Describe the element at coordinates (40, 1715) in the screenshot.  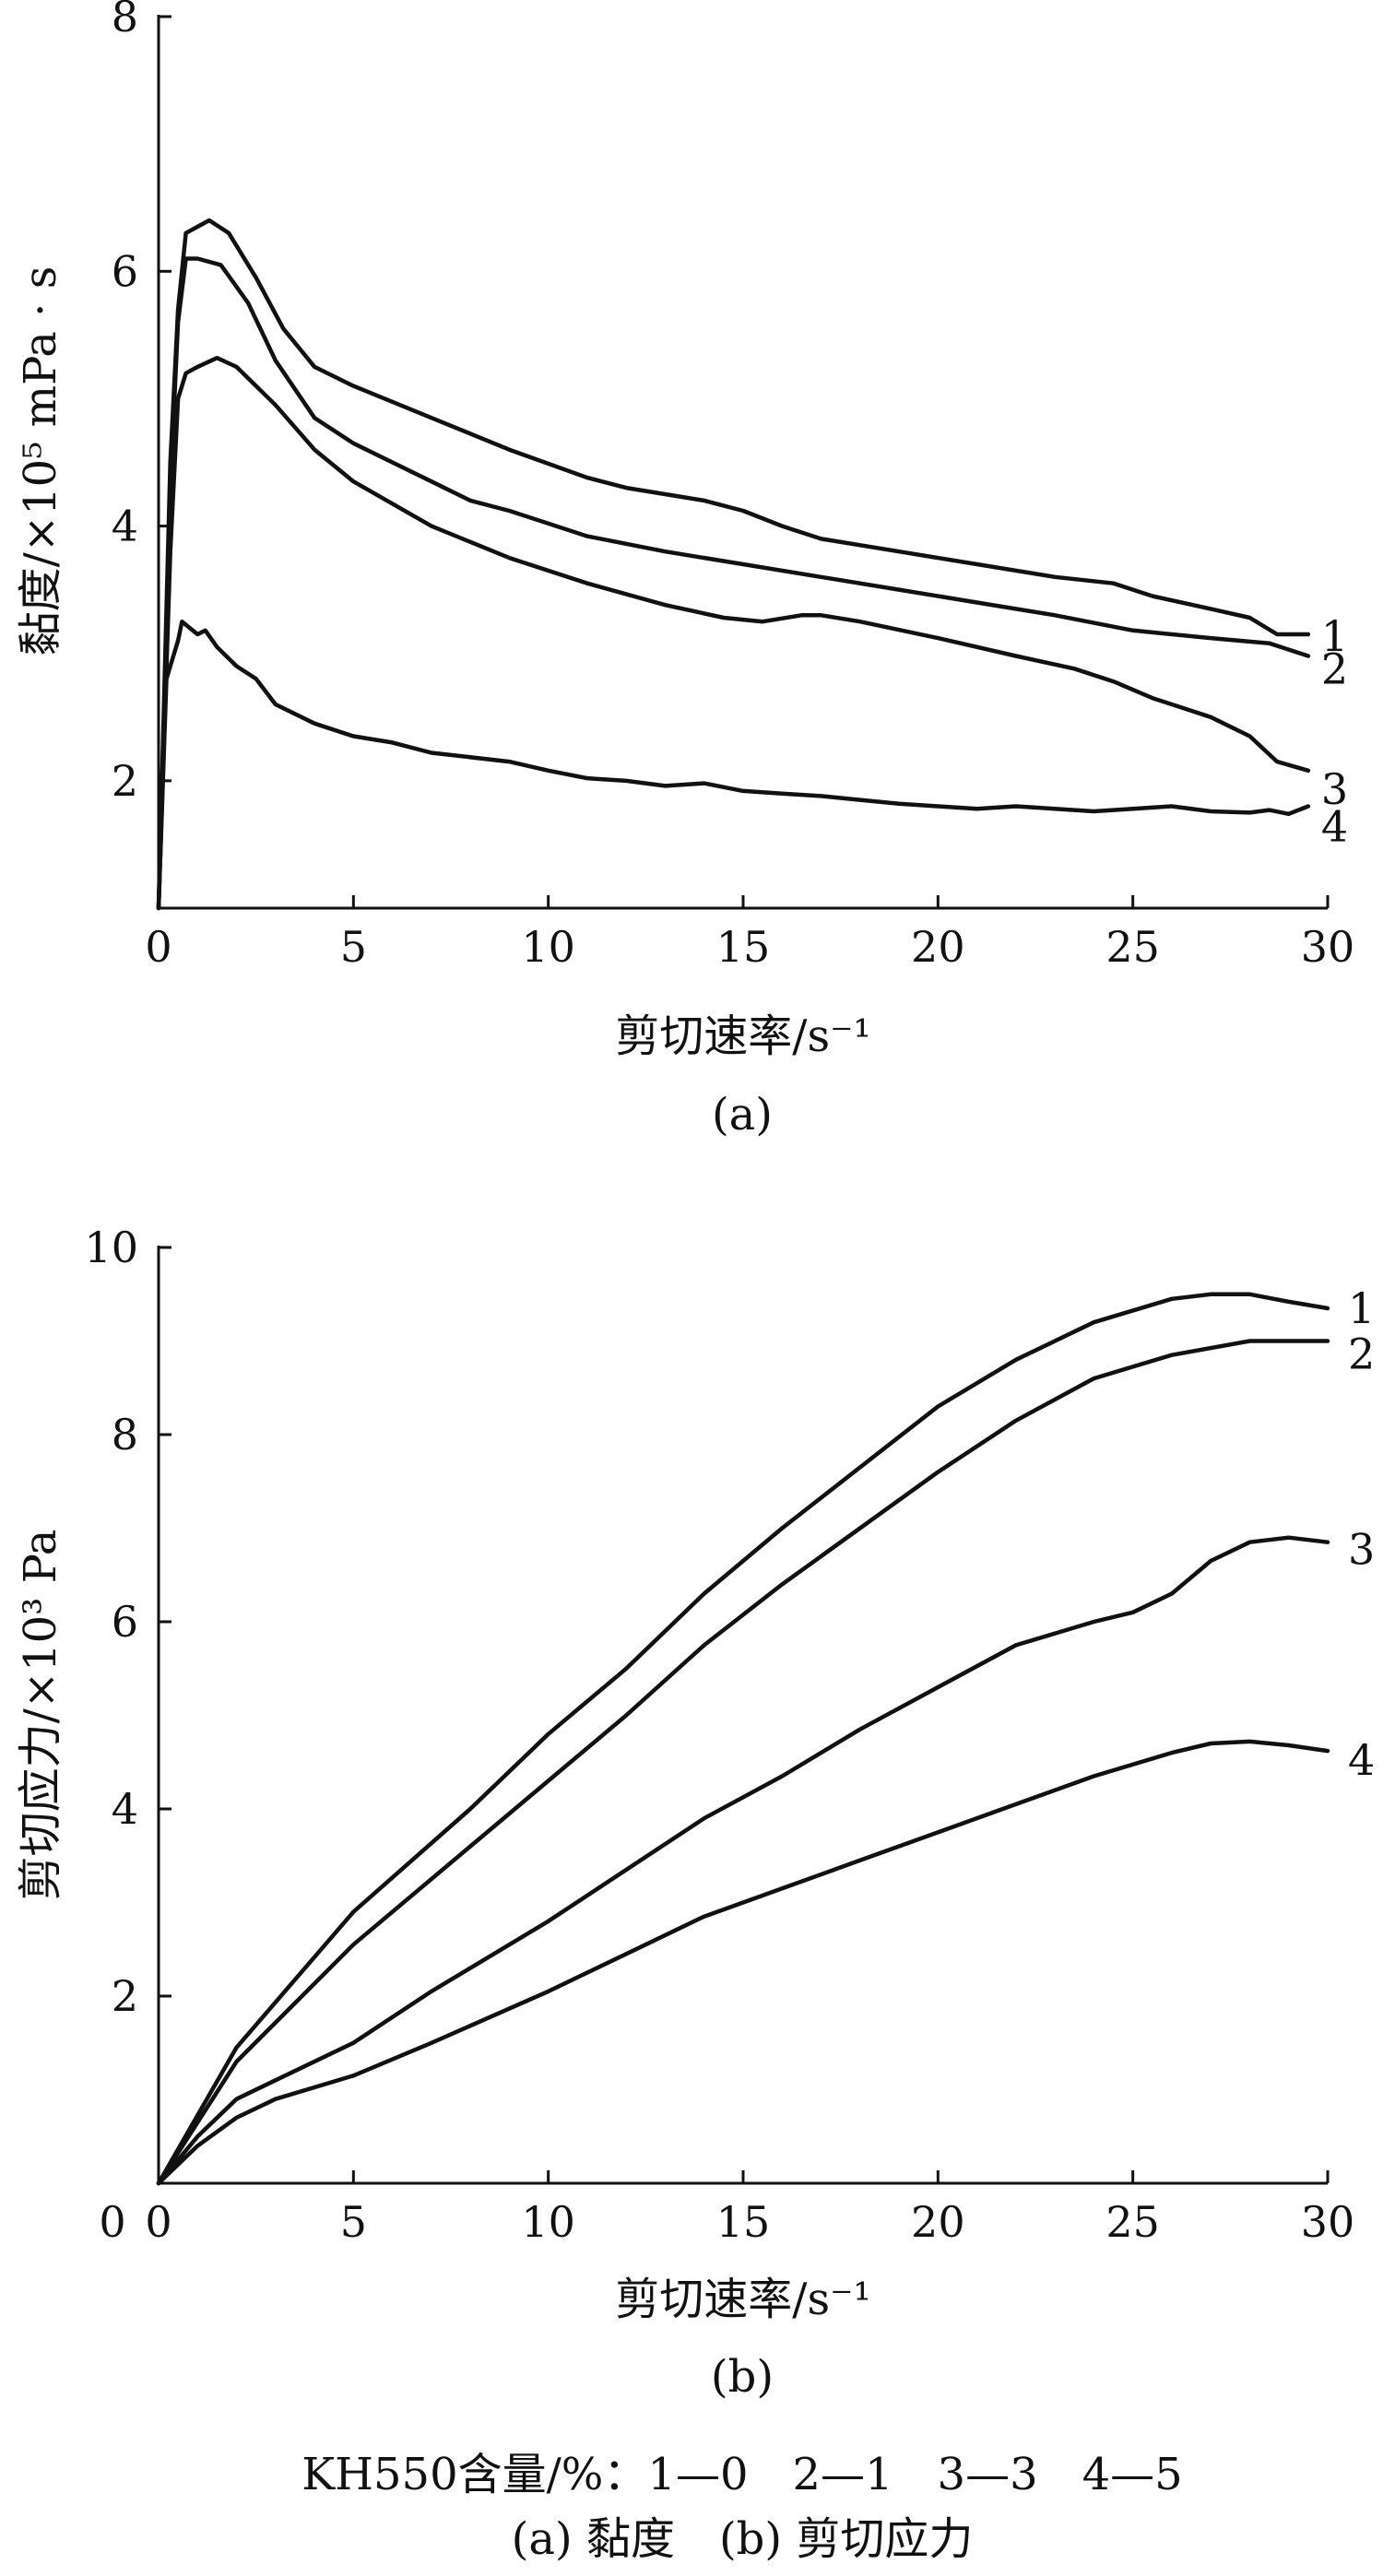
I see `panel-b-y-axis-title: 剪切应力/×10³ Pa` at that location.